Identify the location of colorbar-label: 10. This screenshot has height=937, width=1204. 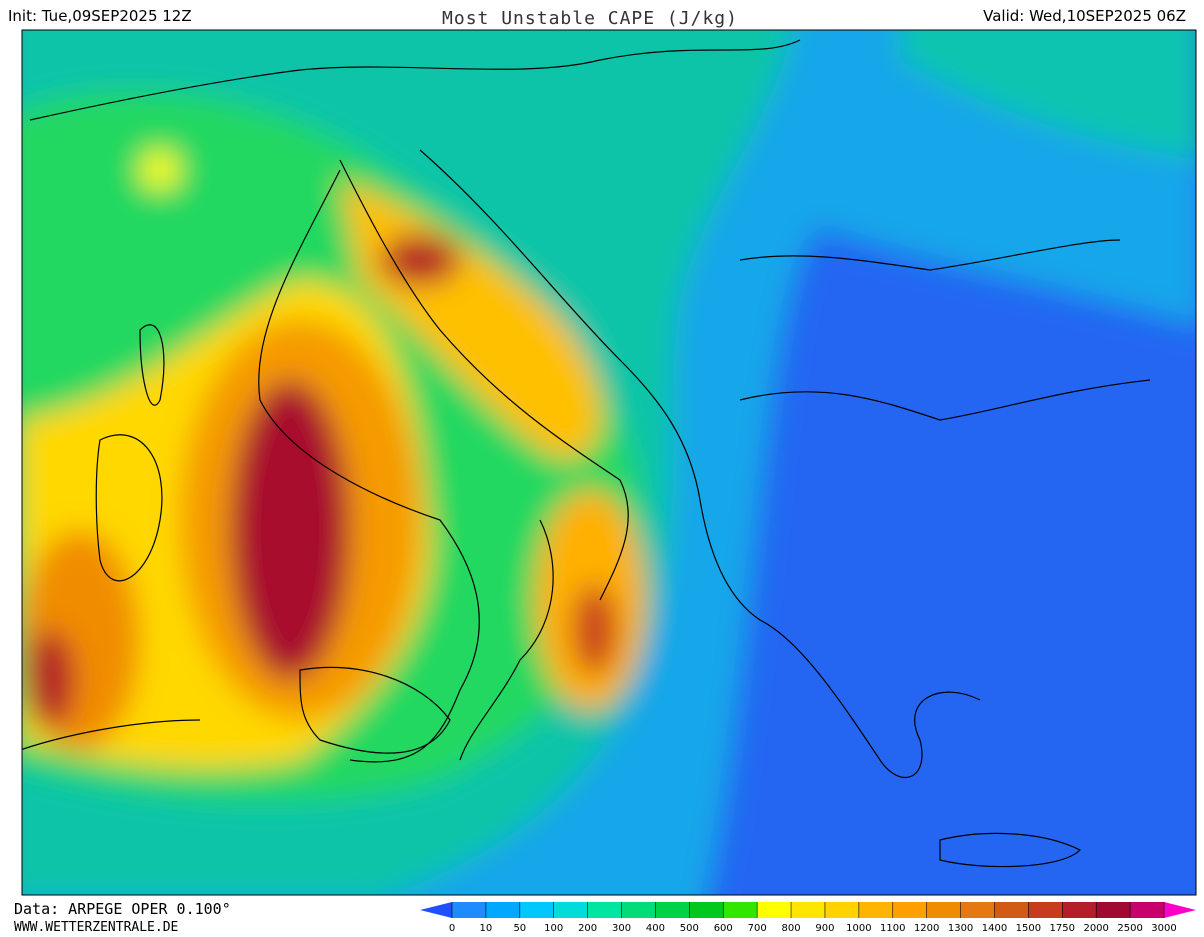
(486, 928).